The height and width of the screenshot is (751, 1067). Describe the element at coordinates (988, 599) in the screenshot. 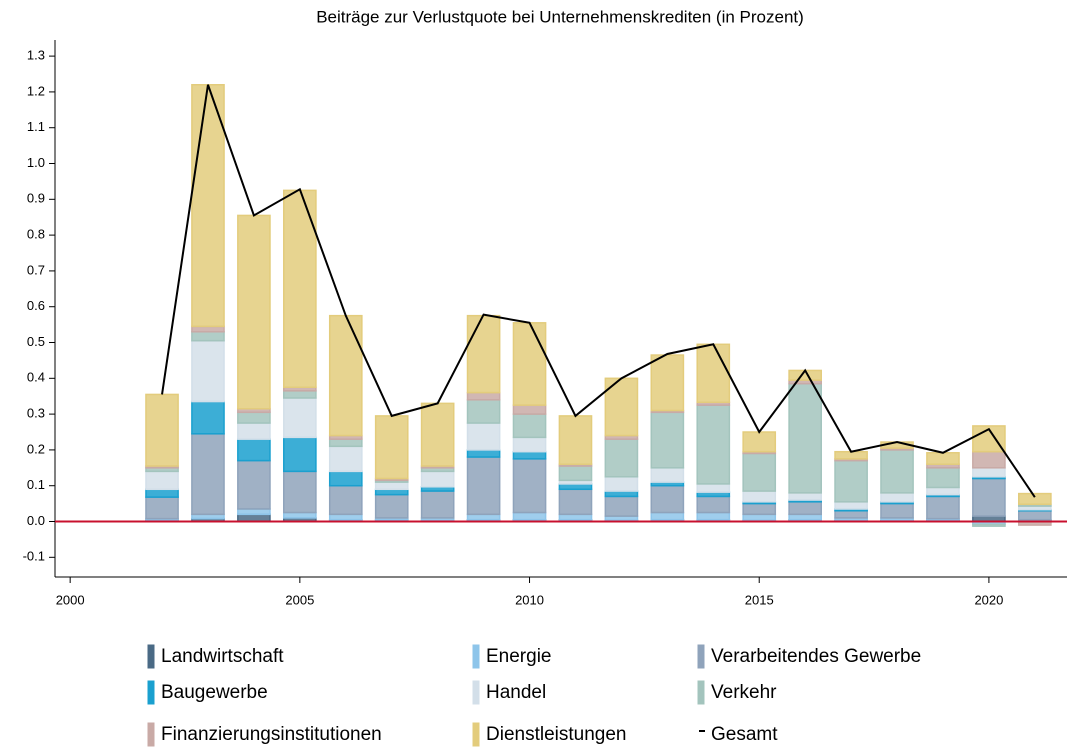

I see `x-tick-label: 2020` at that location.